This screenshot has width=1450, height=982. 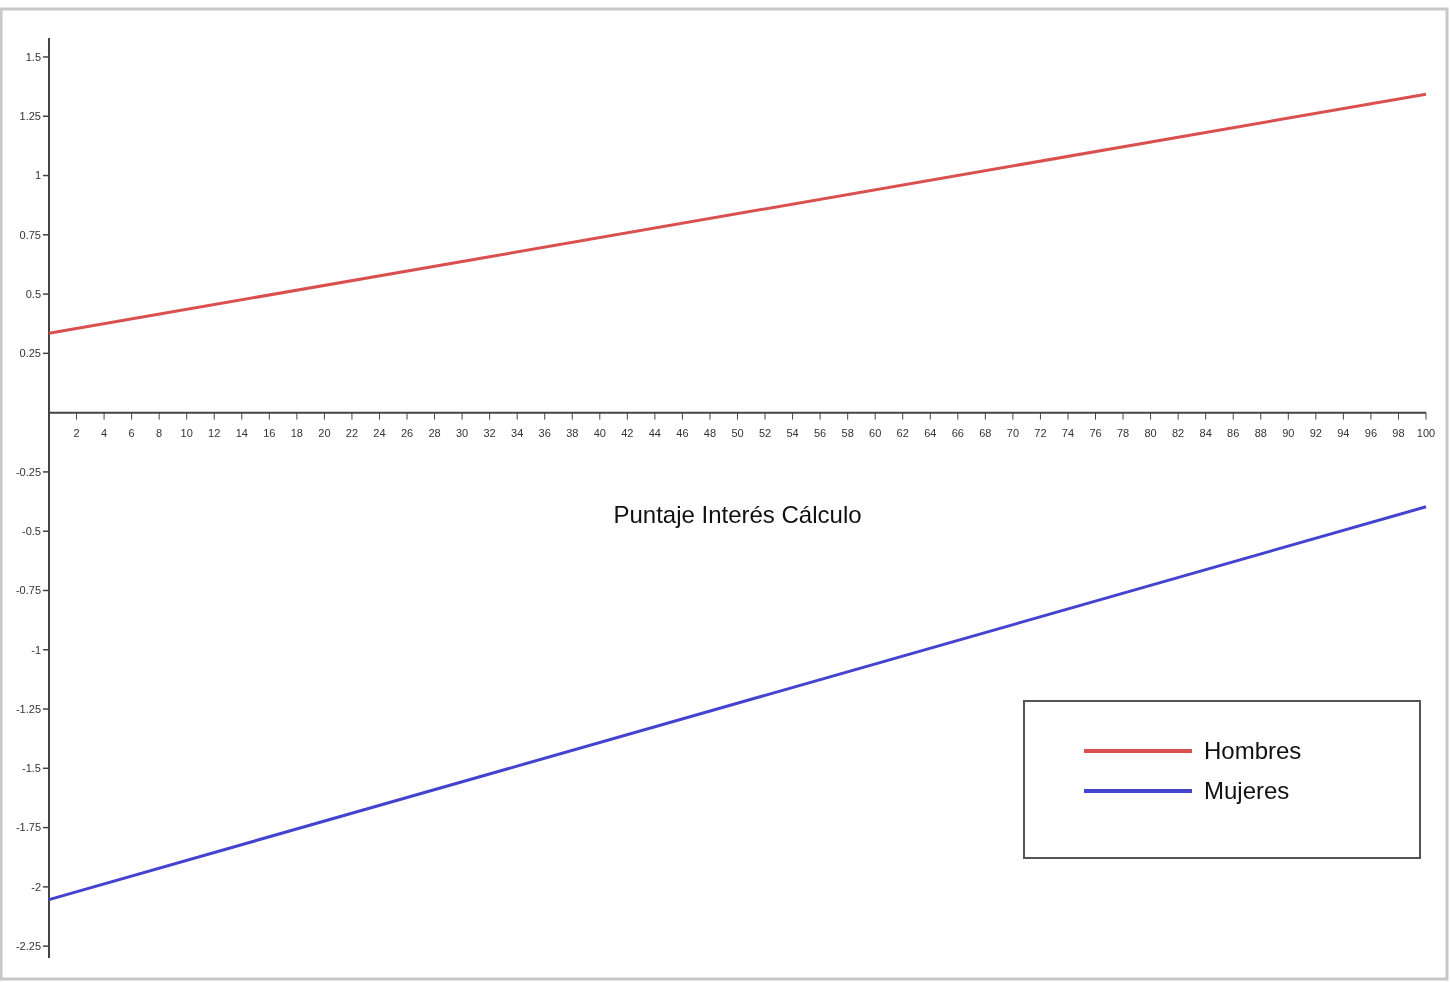 I want to click on x-tick-label: 56, so click(x=820, y=432).